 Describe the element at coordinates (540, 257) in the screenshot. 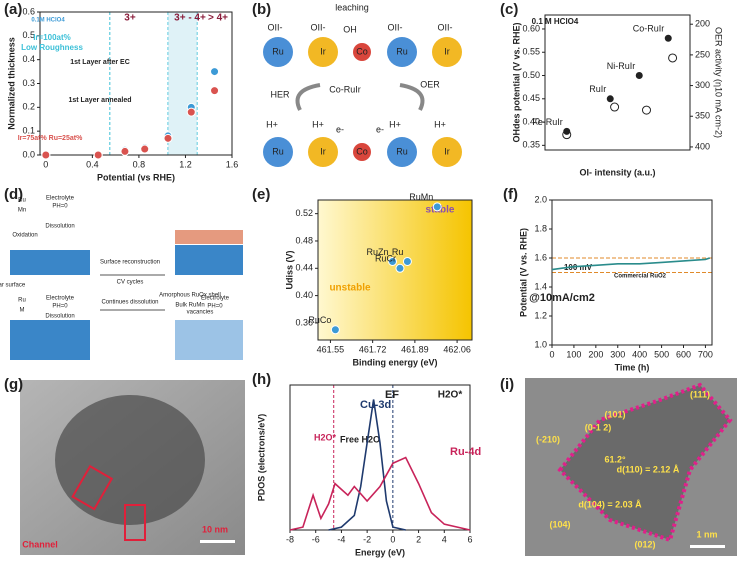

I see `y-tick-label: 1.6` at that location.